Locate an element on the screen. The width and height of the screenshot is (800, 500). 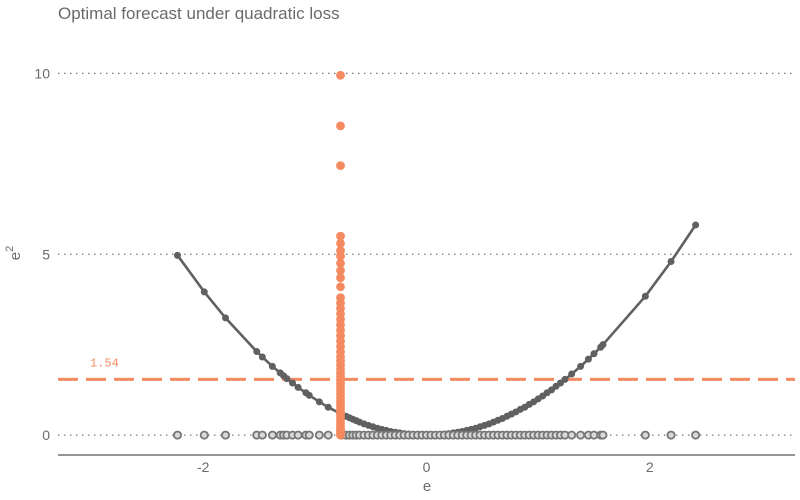
x-tick-label-1: 0 is located at coordinates (427, 467).